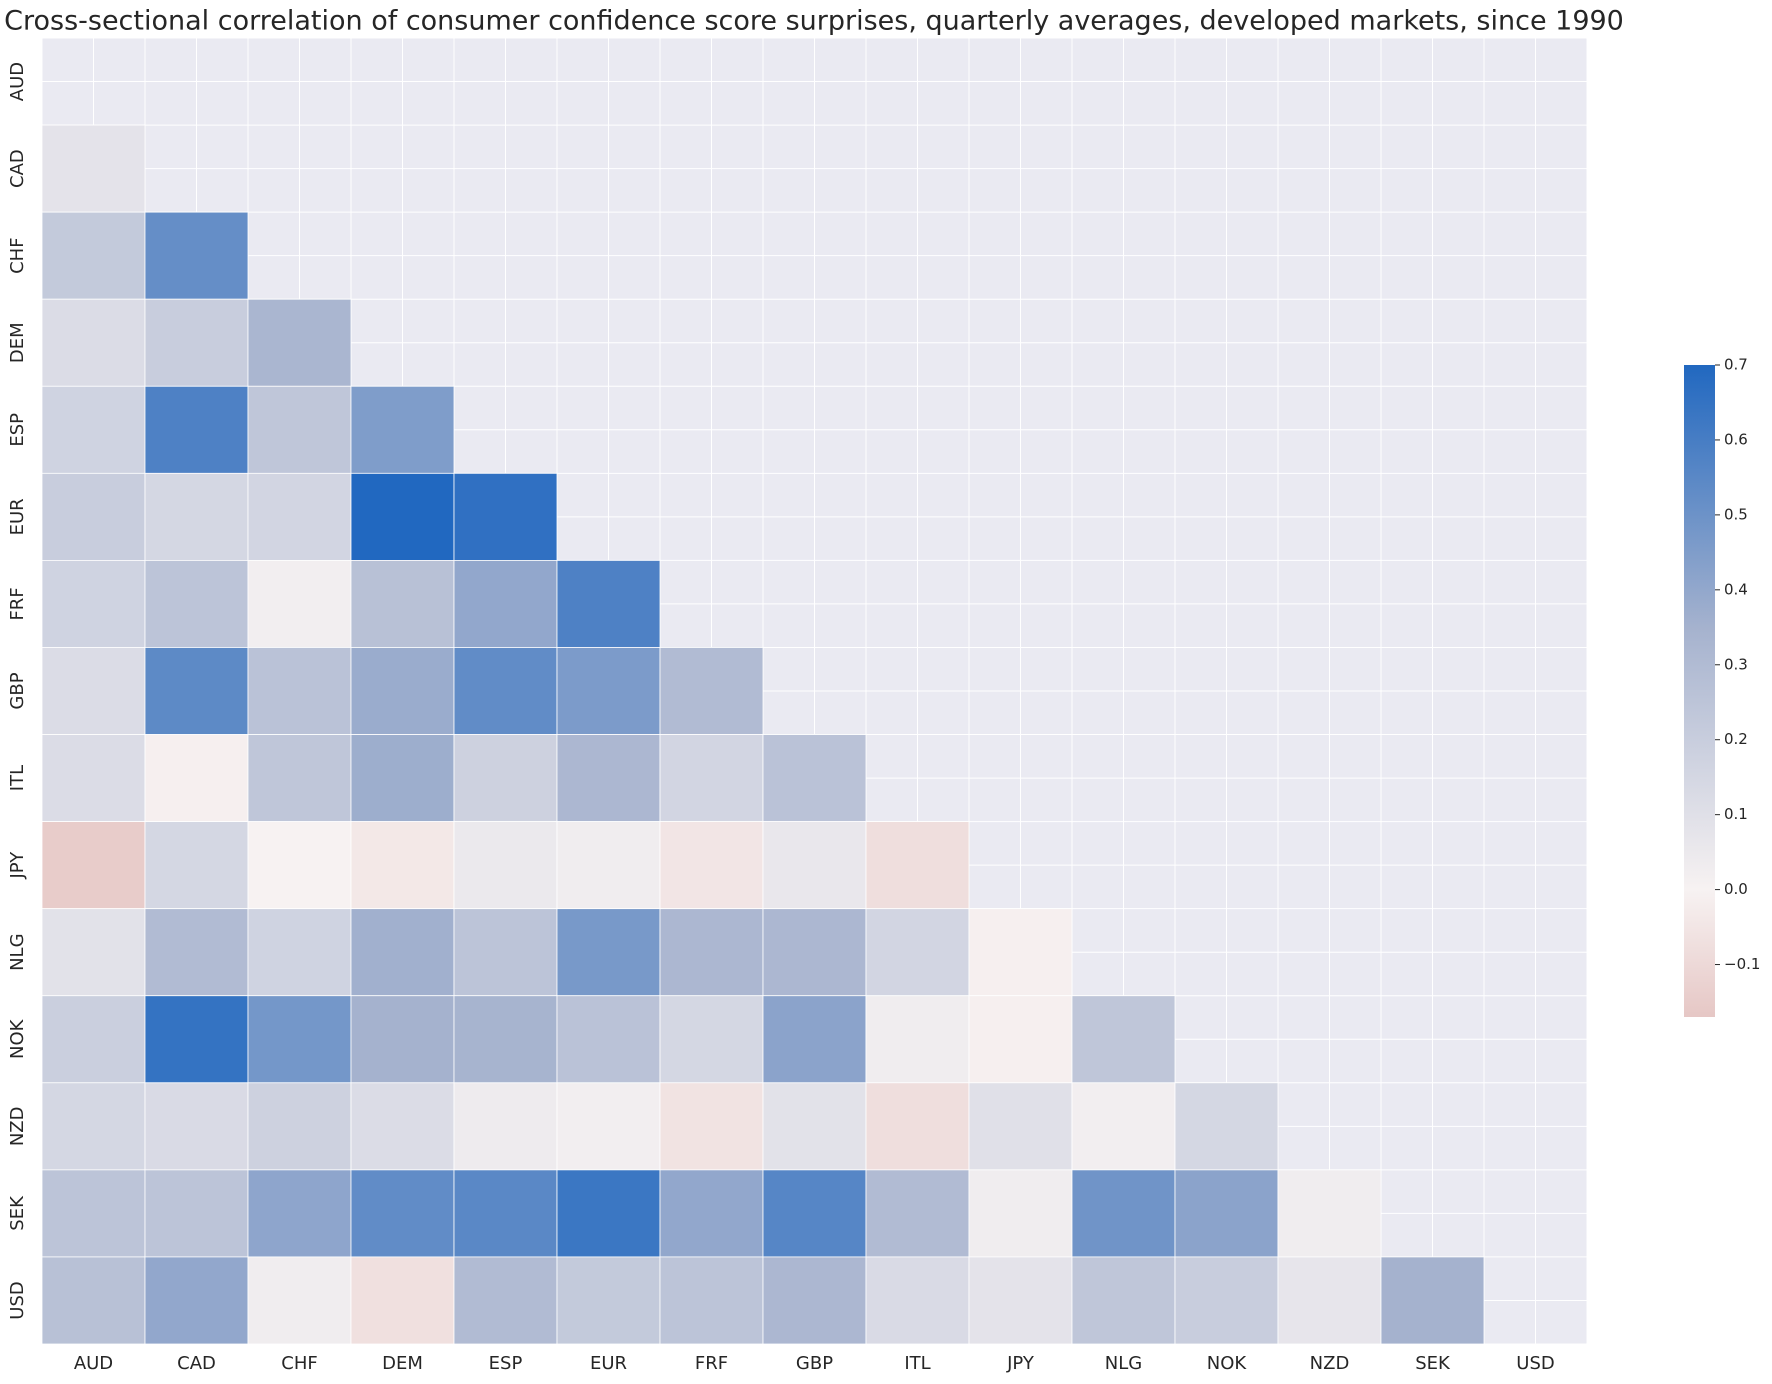 Image resolution: width=1772 pixels, height=1384 pixels. I want to click on y-tick-label: JPY, so click(17, 865).